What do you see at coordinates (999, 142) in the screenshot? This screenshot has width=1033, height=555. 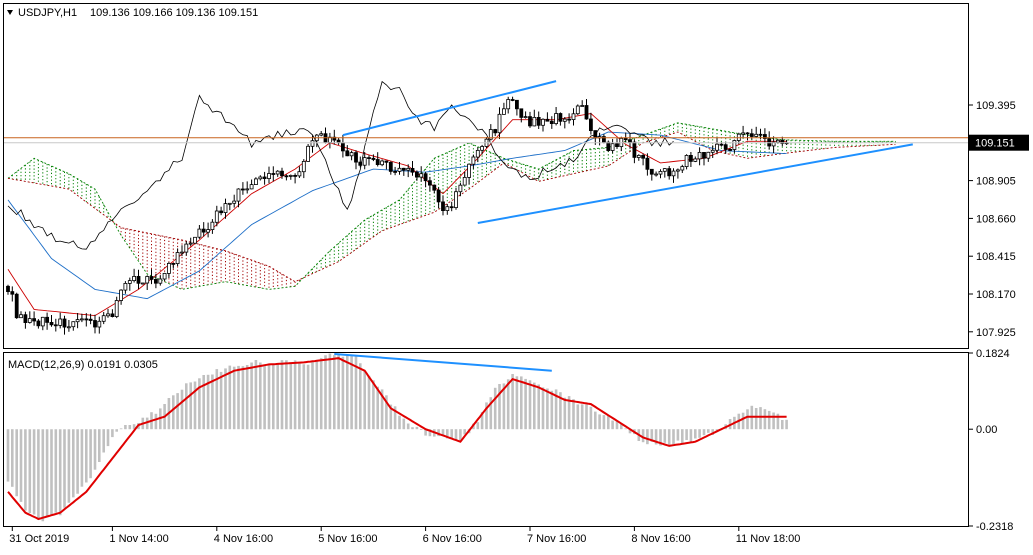 I see `current-price-tag: 109.151` at bounding box center [999, 142].